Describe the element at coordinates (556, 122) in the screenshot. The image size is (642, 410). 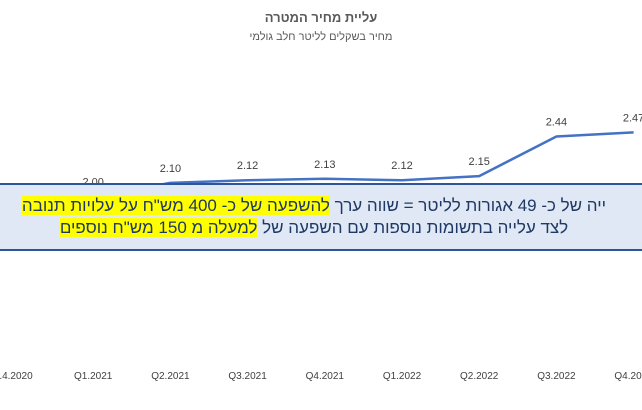
I see `data-label: 2.44` at that location.